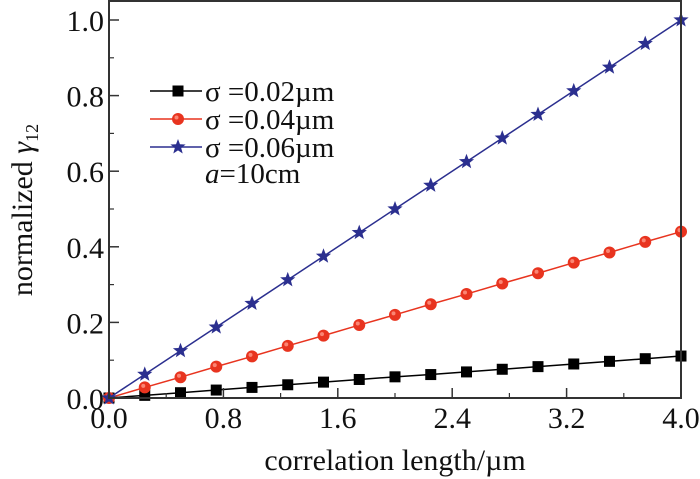 The height and width of the screenshot is (479, 700). What do you see at coordinates (86, 97) in the screenshot?
I see `y-tick-label: 0.8` at bounding box center [86, 97].